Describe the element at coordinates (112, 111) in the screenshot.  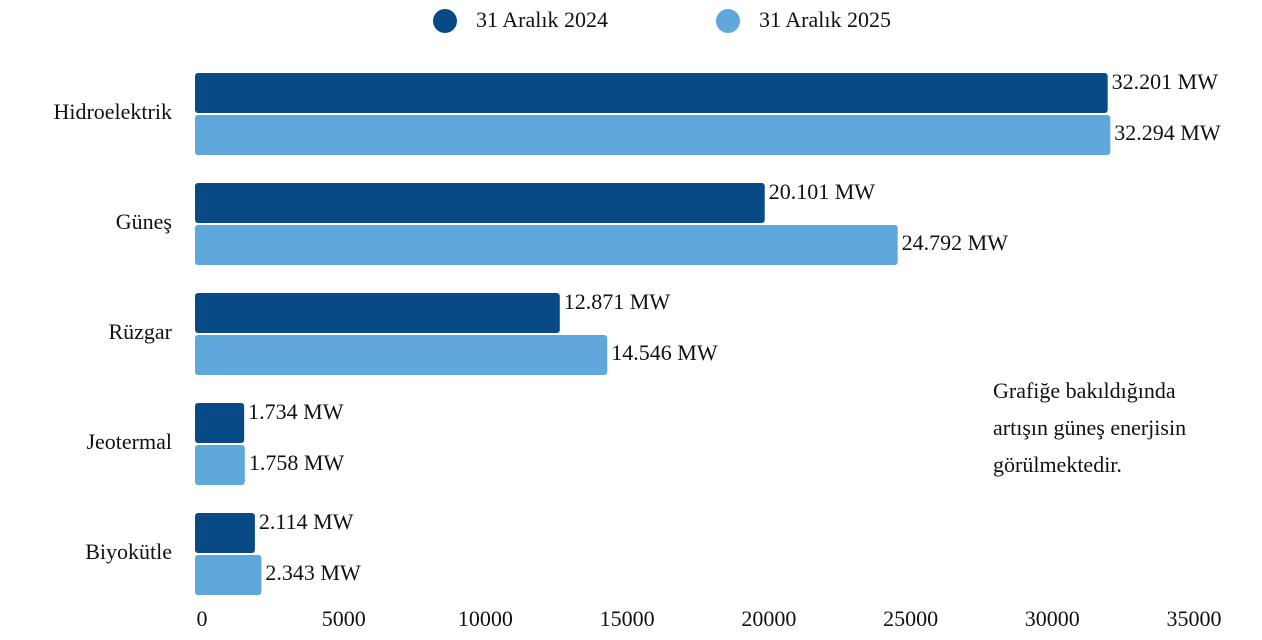
I see `y-tick-label: Hidroelektrik` at that location.